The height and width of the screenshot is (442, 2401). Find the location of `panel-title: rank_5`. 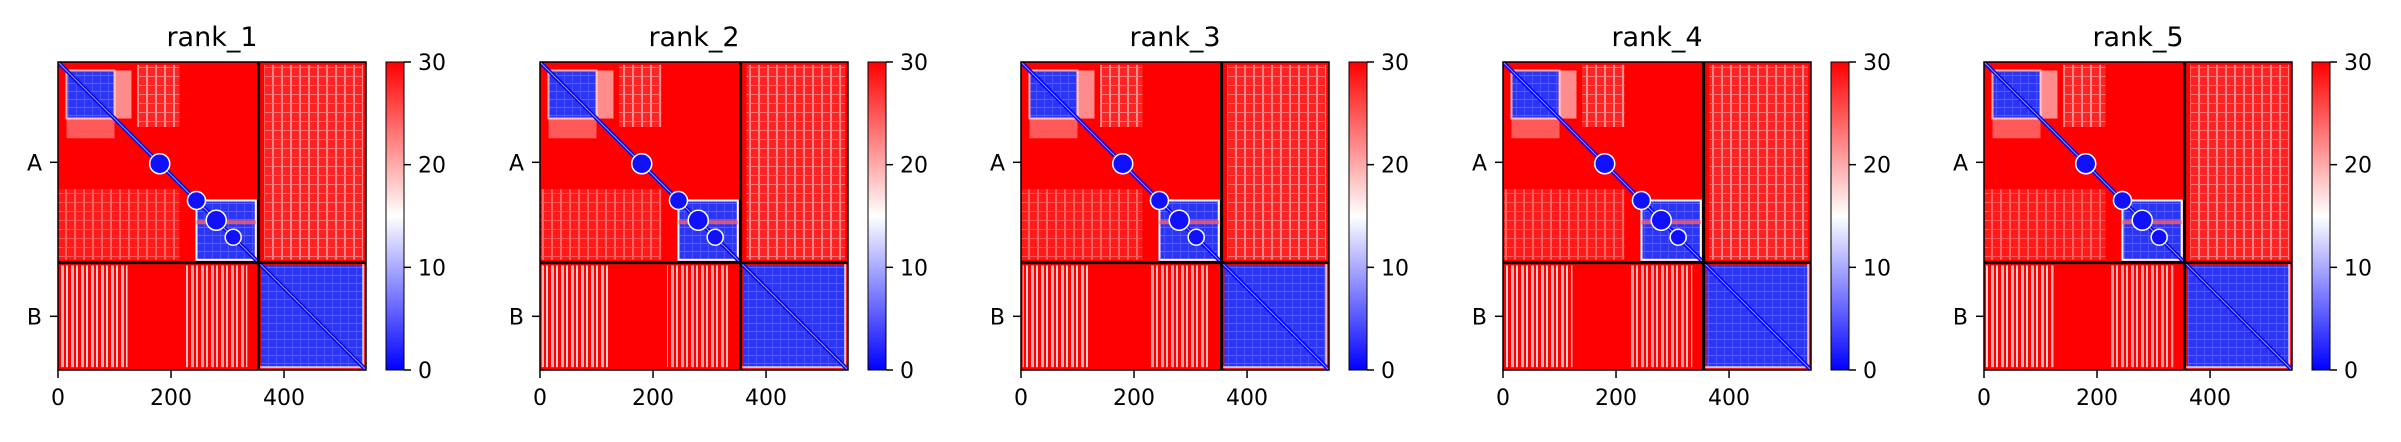

panel-title: rank_5 is located at coordinates (2137, 37).